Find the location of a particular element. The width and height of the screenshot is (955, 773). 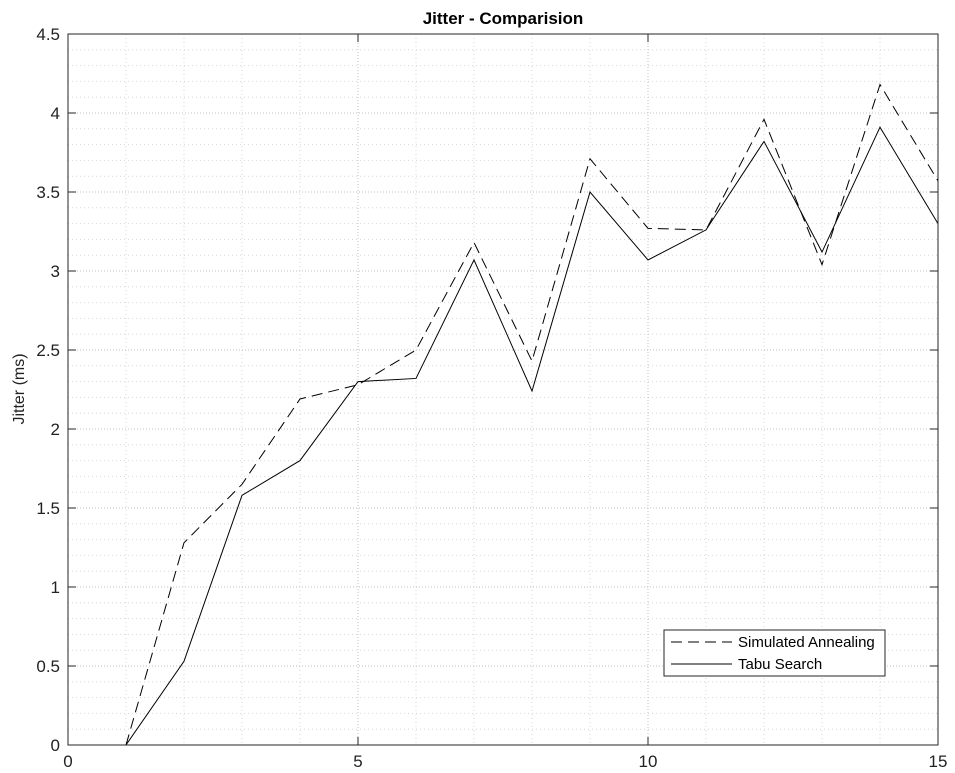

legend-box is located at coordinates (774, 653).